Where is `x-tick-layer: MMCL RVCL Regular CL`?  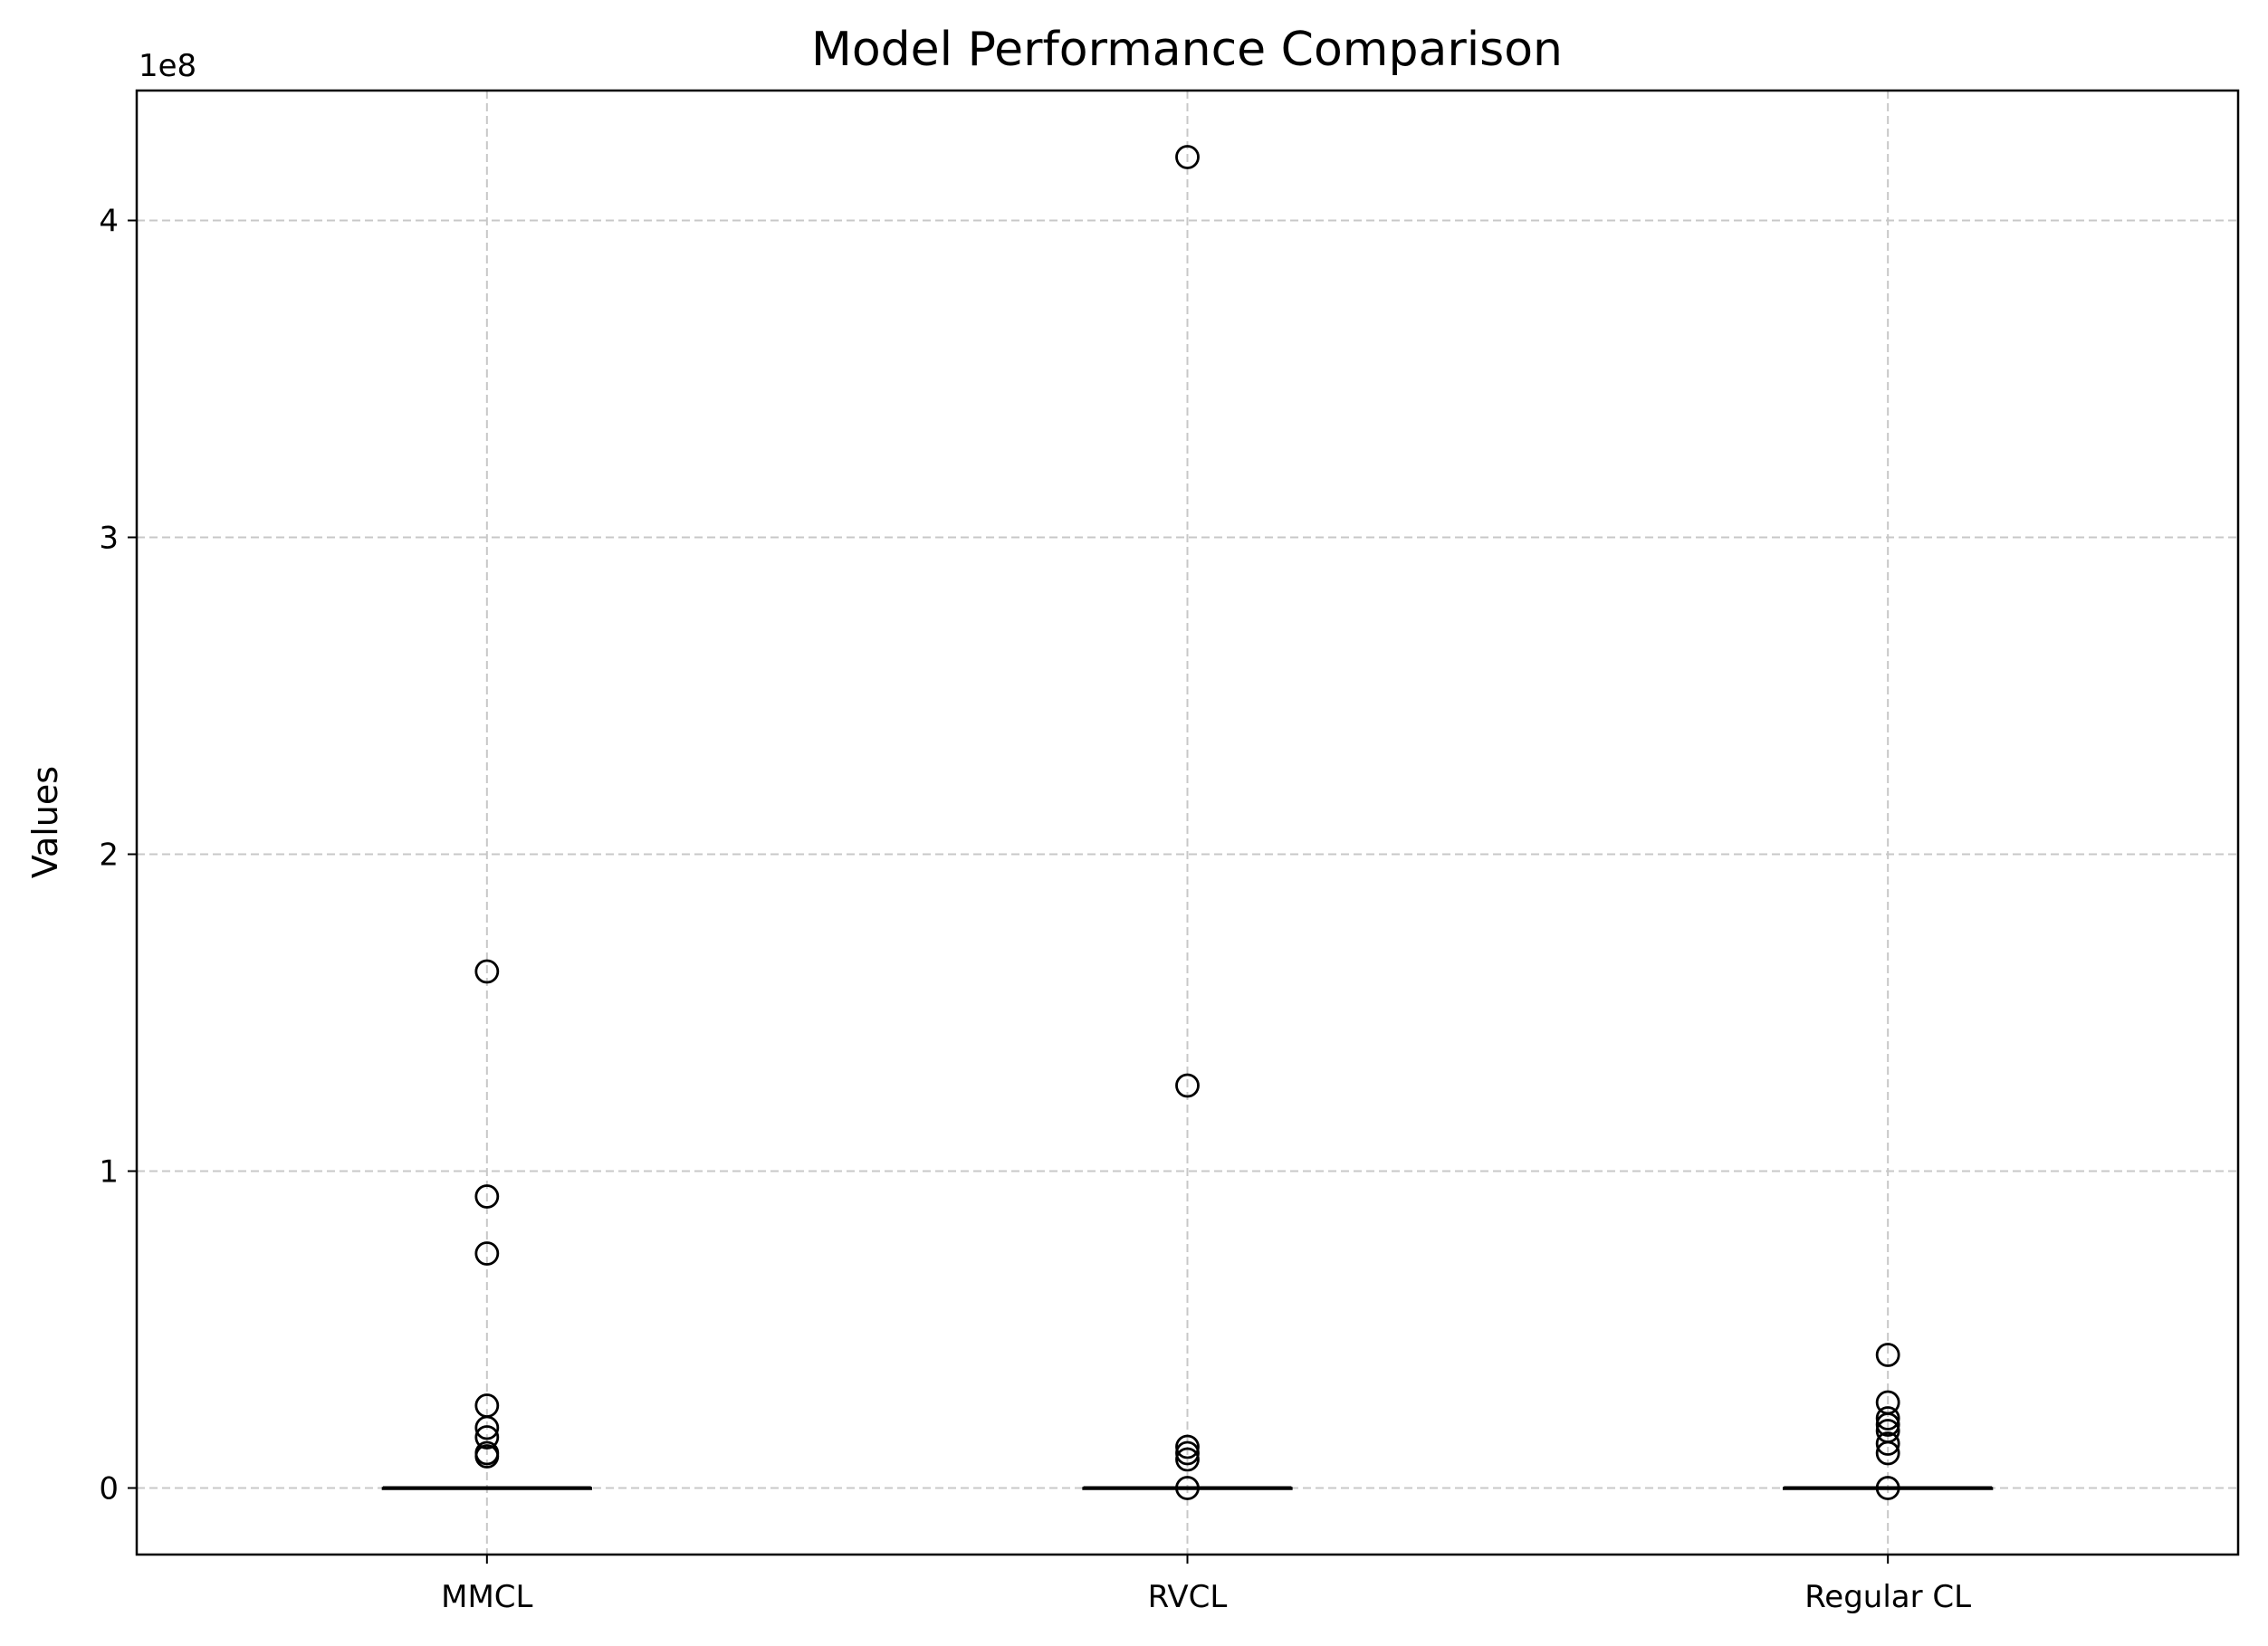 x-tick-layer: MMCL RVCL Regular CL is located at coordinates (1206, 1585).